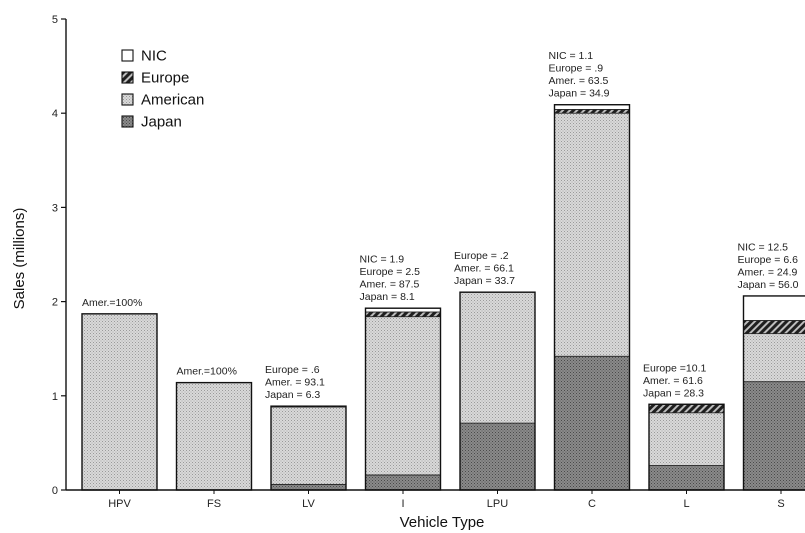 This screenshot has height=533, width=805. What do you see at coordinates (571, 56) in the screenshot?
I see `annotation-c-line-1: NIC = 1.1` at bounding box center [571, 56].